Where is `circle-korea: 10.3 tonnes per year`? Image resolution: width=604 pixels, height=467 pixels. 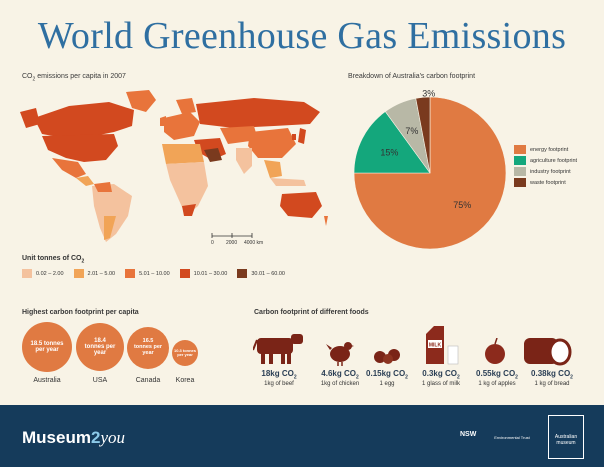
circle-korea: 10.3 tonnes per year is located at coordinates (185, 353).